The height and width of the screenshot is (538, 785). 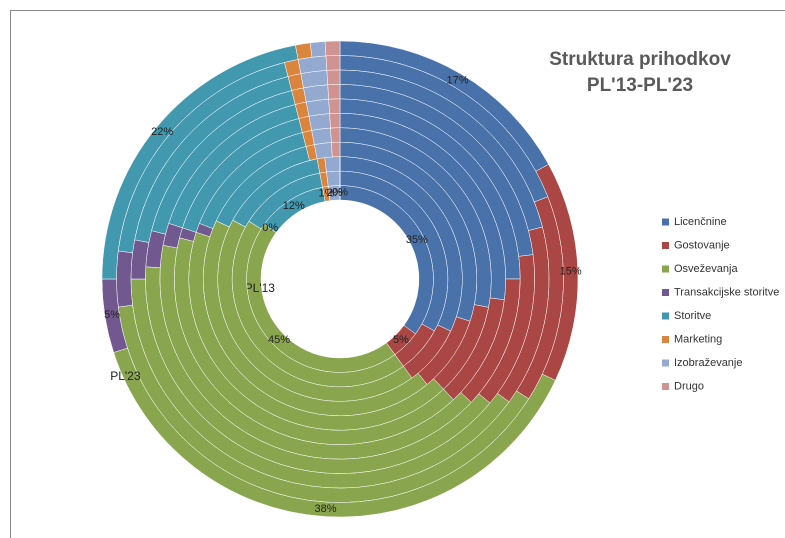 What do you see at coordinates (325, 509) in the screenshot?
I see `data-label: 38%` at bounding box center [325, 509].